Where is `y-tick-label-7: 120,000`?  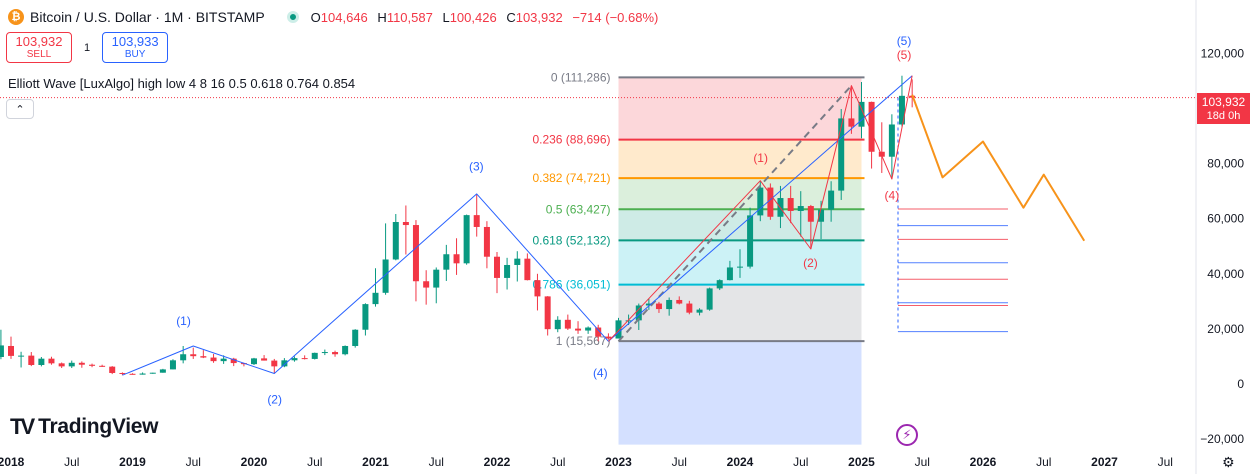 y-tick-label-7: 120,000 is located at coordinates (1223, 53).